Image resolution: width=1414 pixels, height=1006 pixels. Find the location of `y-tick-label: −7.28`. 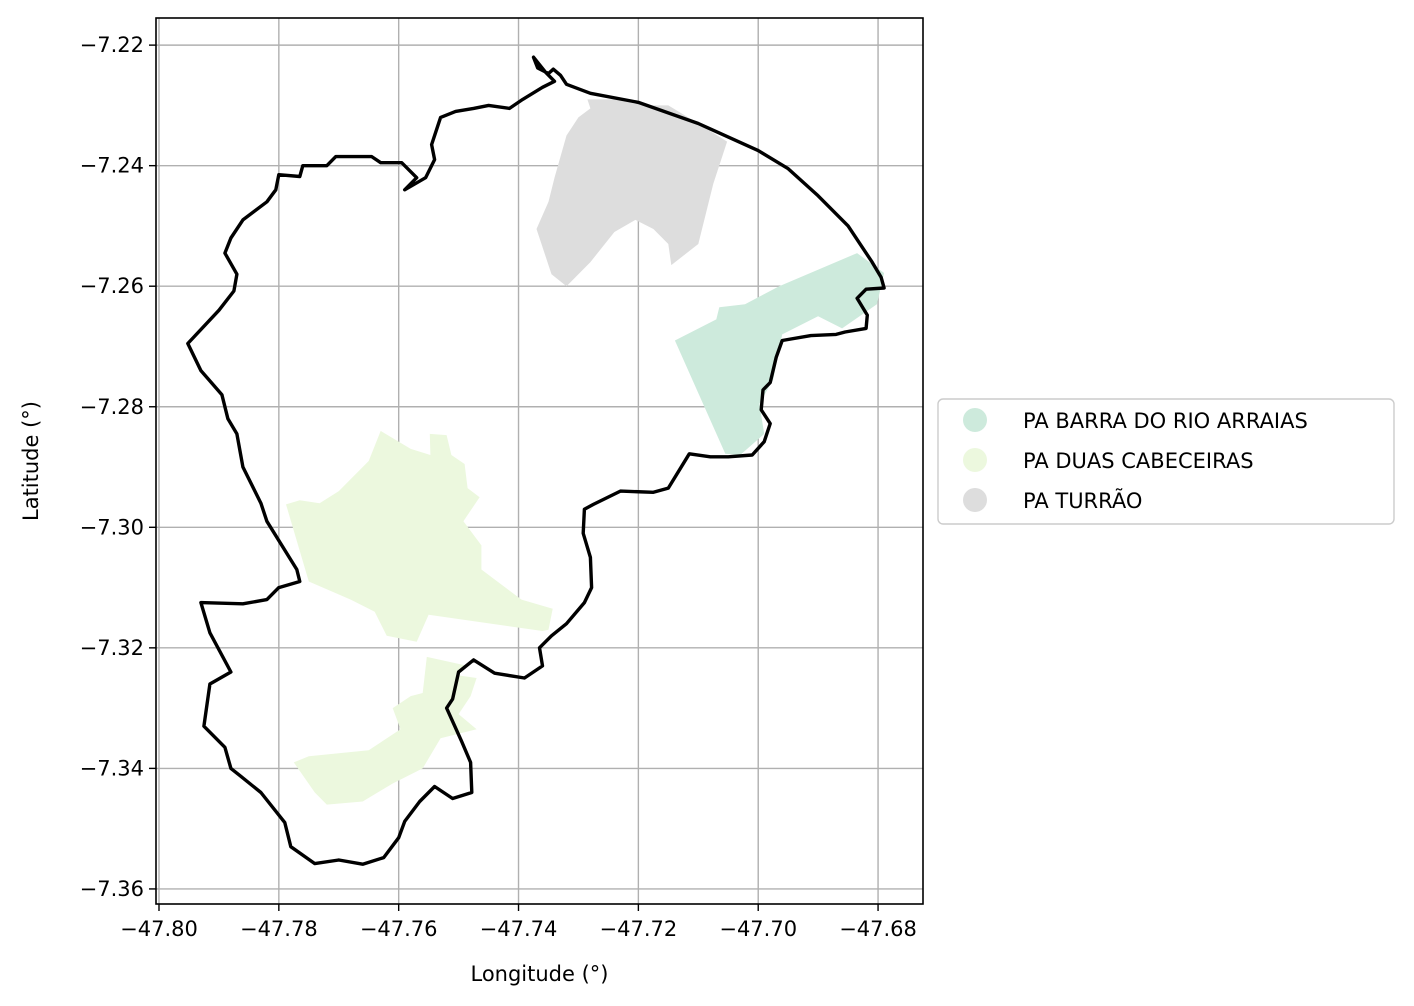

y-tick-label: −7.28 is located at coordinates (112, 407).